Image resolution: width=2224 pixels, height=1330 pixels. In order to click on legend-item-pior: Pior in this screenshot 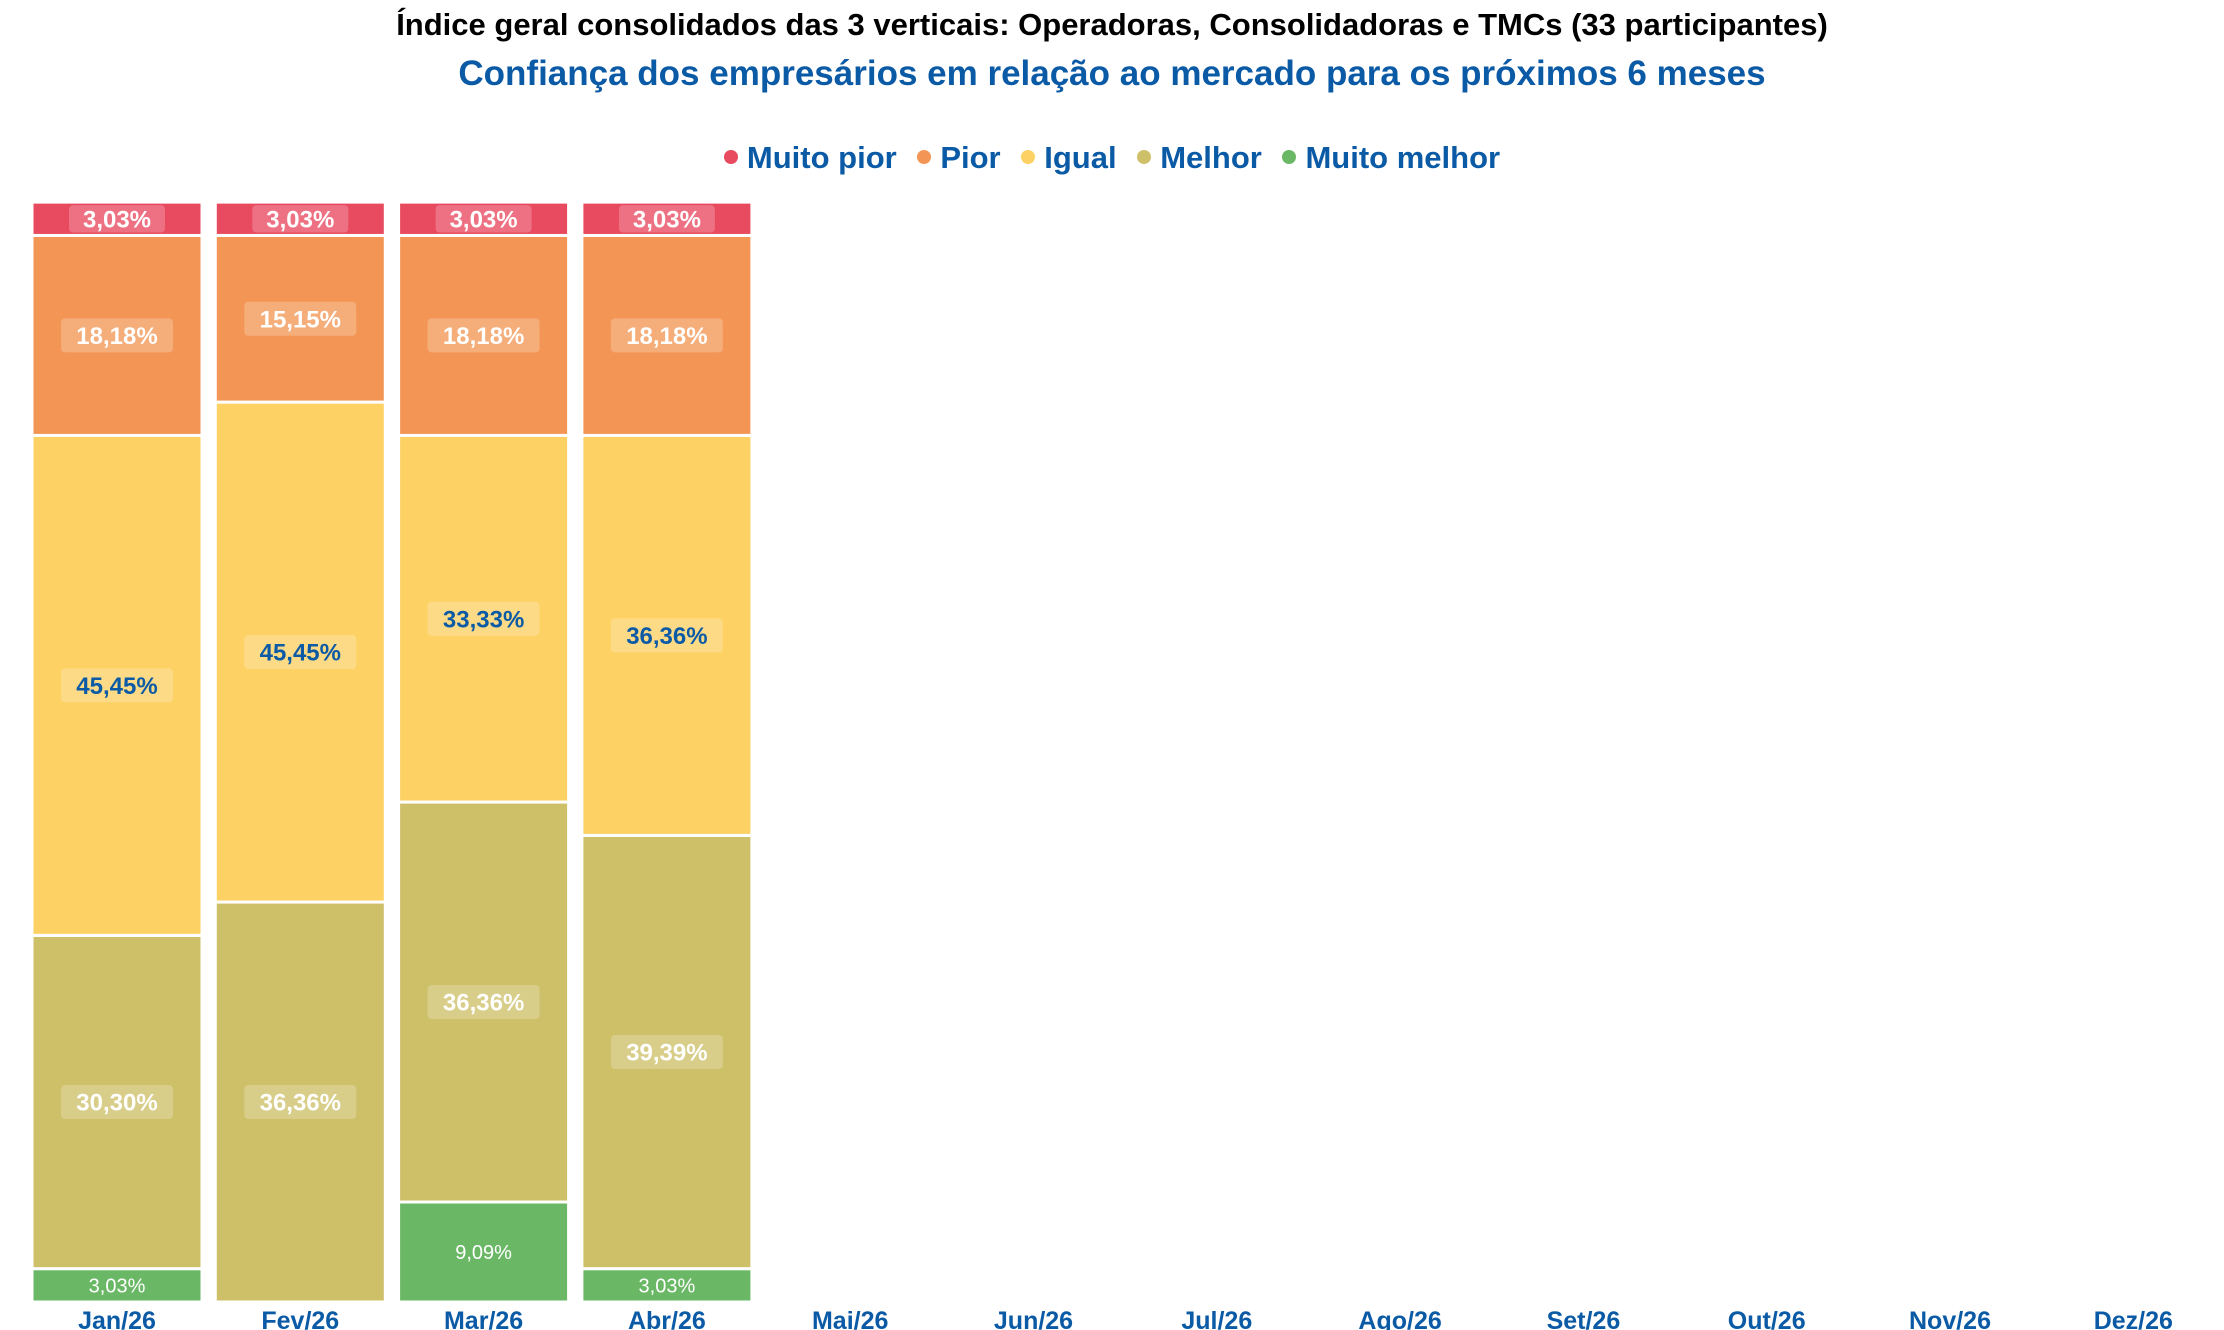, I will do `click(959, 158)`.